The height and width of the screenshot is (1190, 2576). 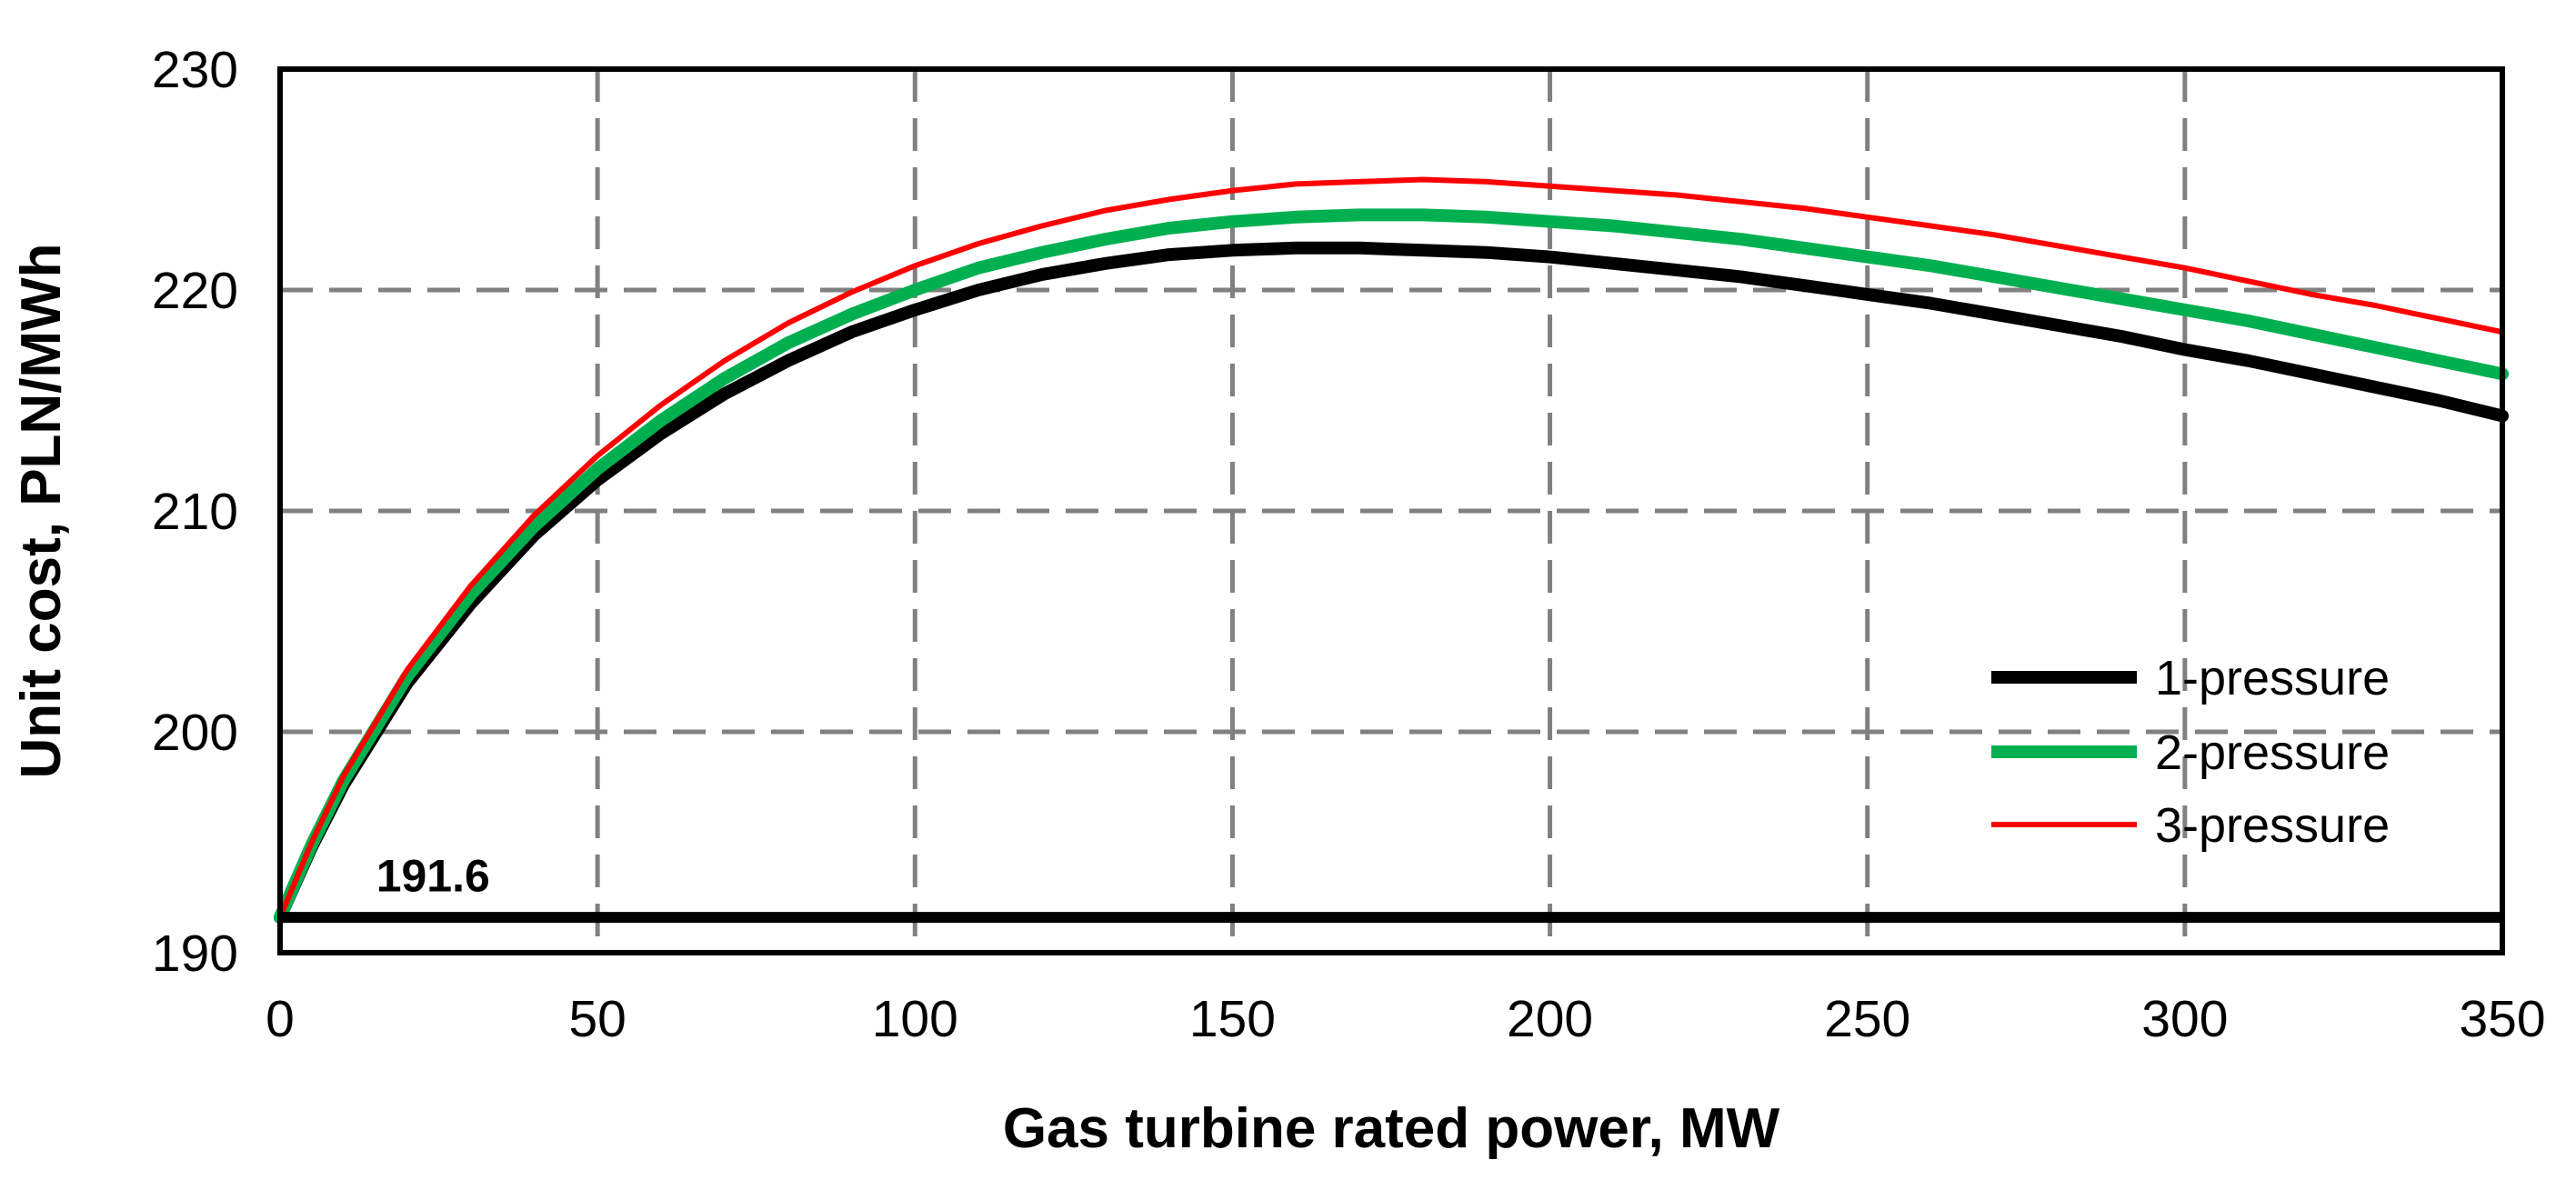 I want to click on x-tick-label-0: 0, so click(x=280, y=1019).